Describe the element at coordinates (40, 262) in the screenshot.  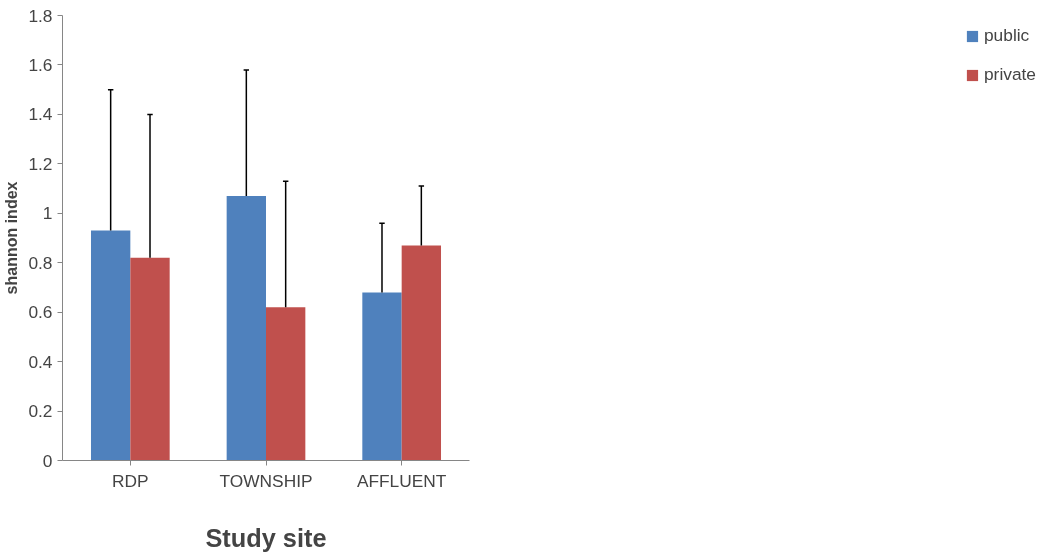
I see `y-tick-label: 0.8` at that location.